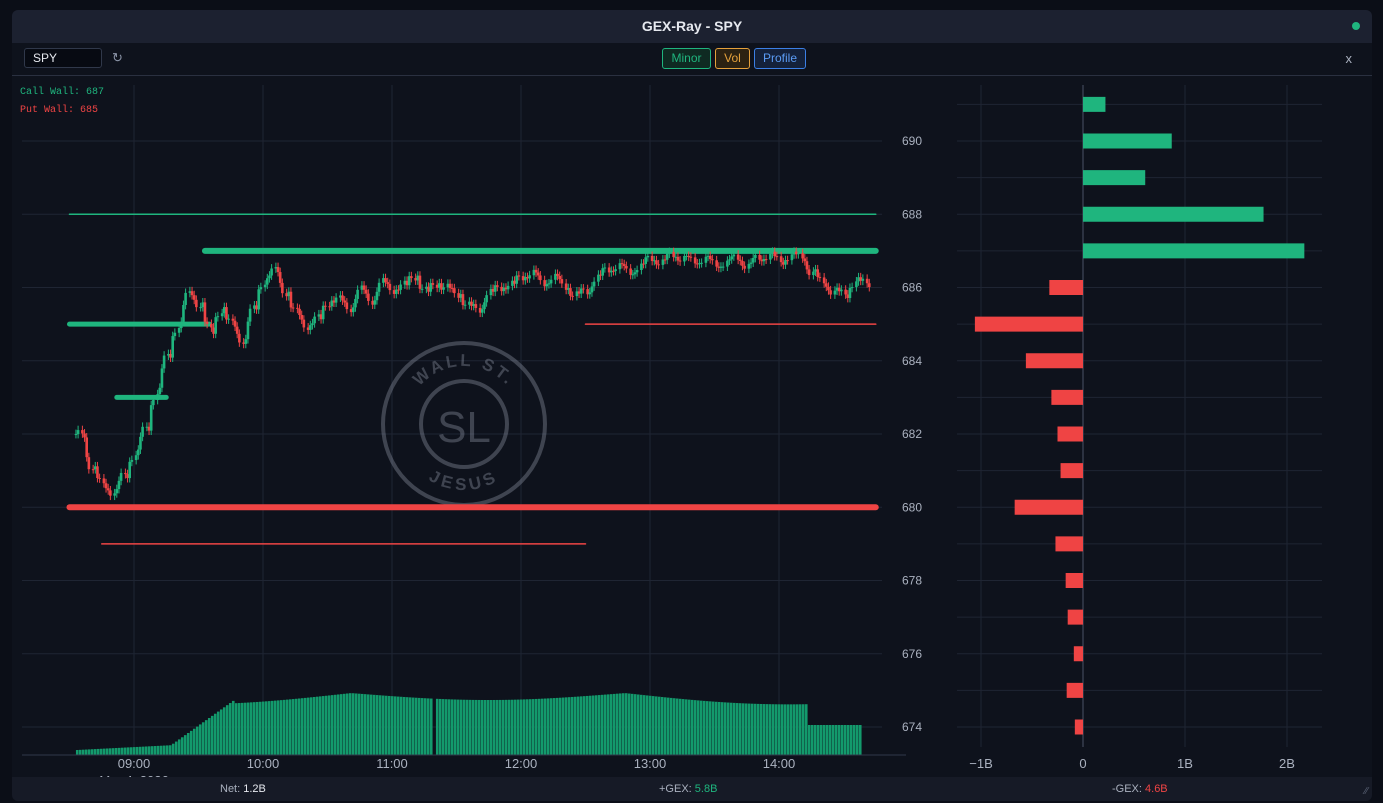 This screenshot has width=1383, height=803. What do you see at coordinates (1140, 789) in the screenshot?
I see `negative-gex-stat: -GEX: 4.6B` at bounding box center [1140, 789].